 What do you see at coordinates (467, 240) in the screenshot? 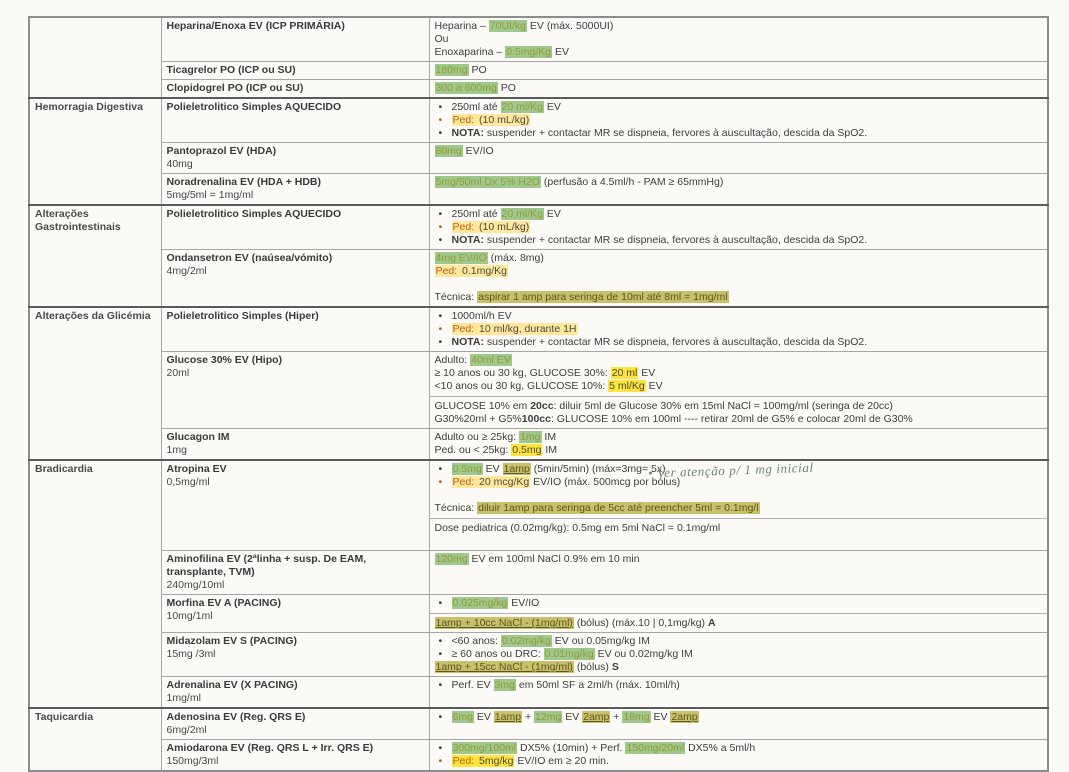
I see `text-run: NOTA:` at bounding box center [467, 240].